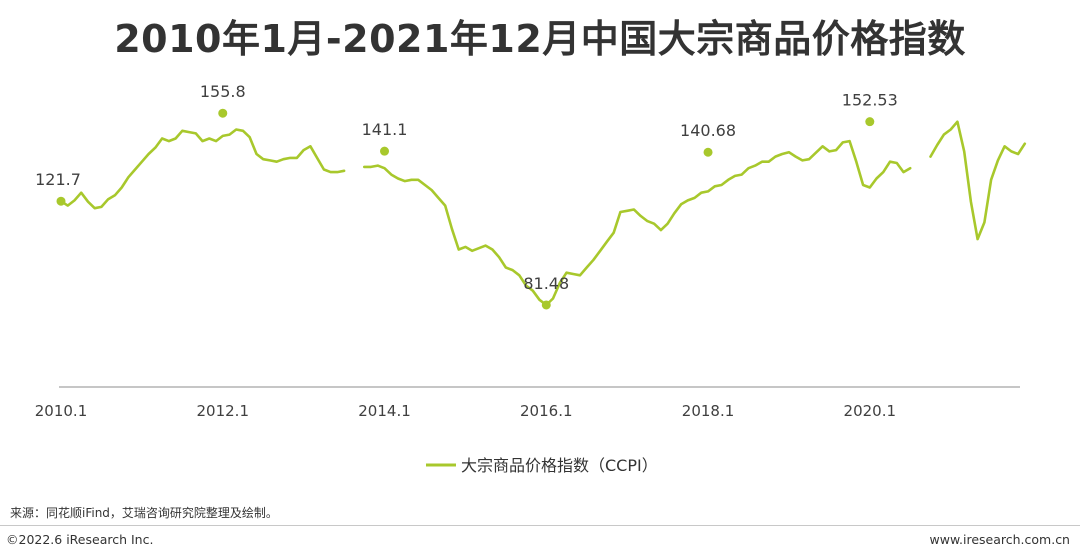  I want to click on x-tick-labels: 2010.1 2012.1 2014.1 2016.1 2018.1 2020.1, so click(465, 411).